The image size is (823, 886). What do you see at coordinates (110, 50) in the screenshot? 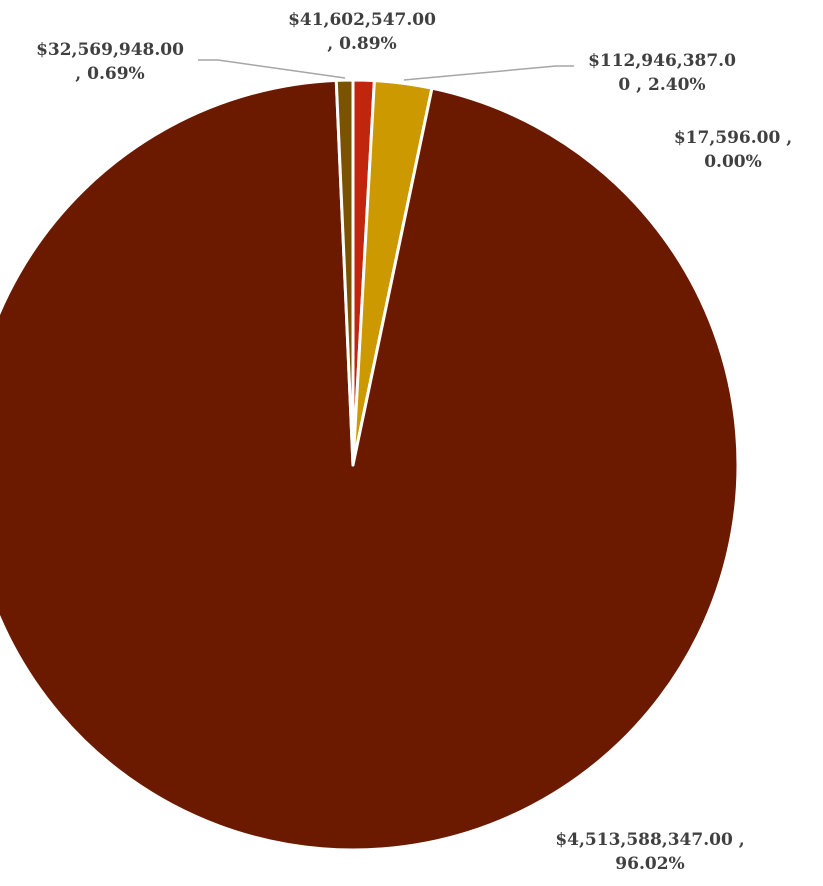
I see `data-label-4-line-0: $32,569,948.00` at bounding box center [110, 50].